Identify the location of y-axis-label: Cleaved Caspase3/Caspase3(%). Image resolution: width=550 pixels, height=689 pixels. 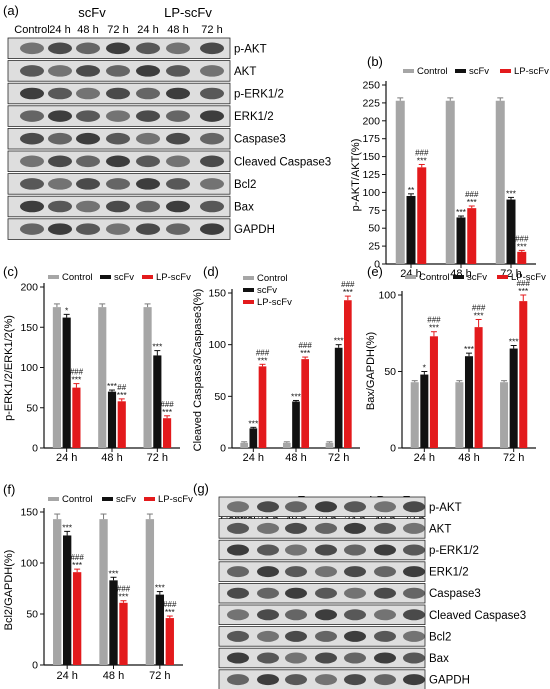
(198, 370).